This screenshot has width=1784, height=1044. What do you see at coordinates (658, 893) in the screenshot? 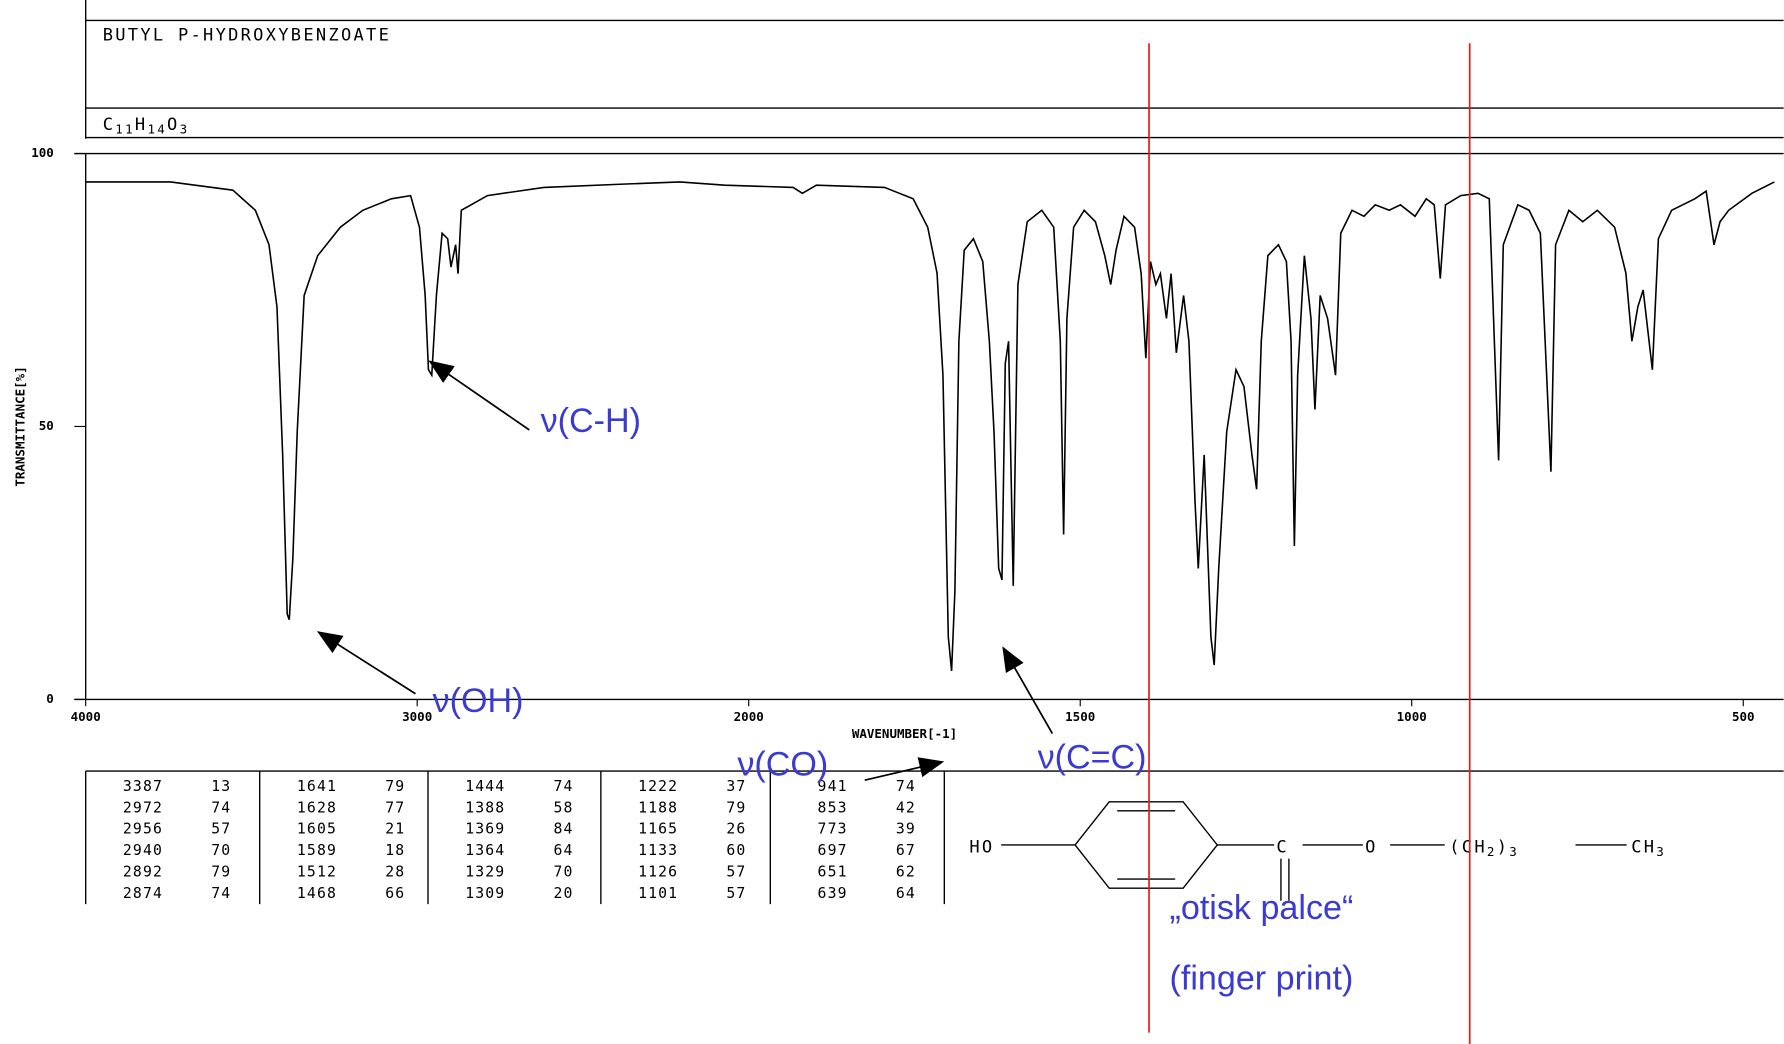
I see `table-cell: 1101` at bounding box center [658, 893].